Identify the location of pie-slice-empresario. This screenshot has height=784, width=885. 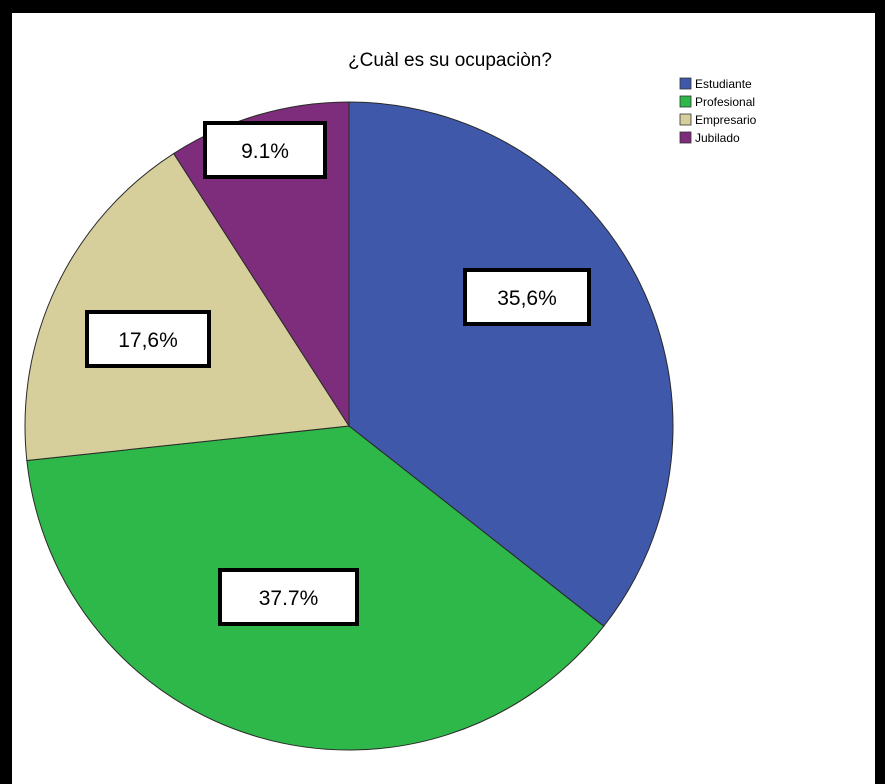
(187, 307).